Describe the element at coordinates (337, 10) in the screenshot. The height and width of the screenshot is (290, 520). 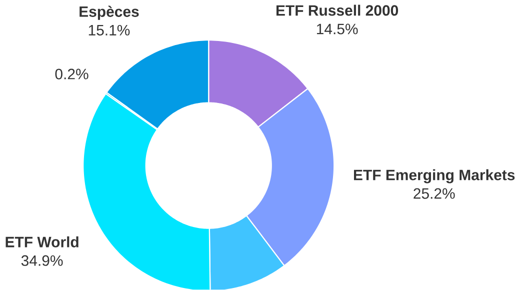
I see `slice-label: ETF Russell 2000` at that location.